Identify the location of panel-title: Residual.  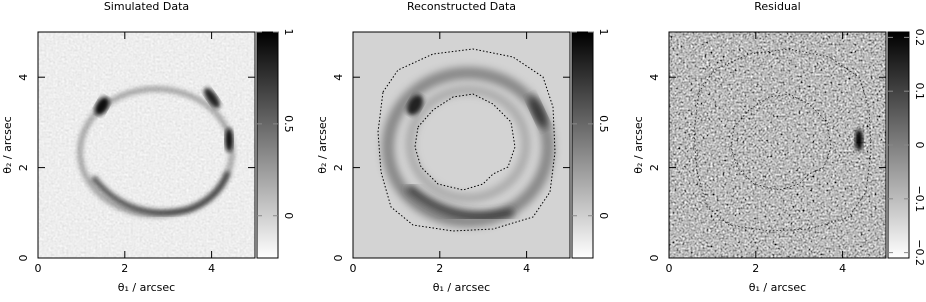
(777, 6).